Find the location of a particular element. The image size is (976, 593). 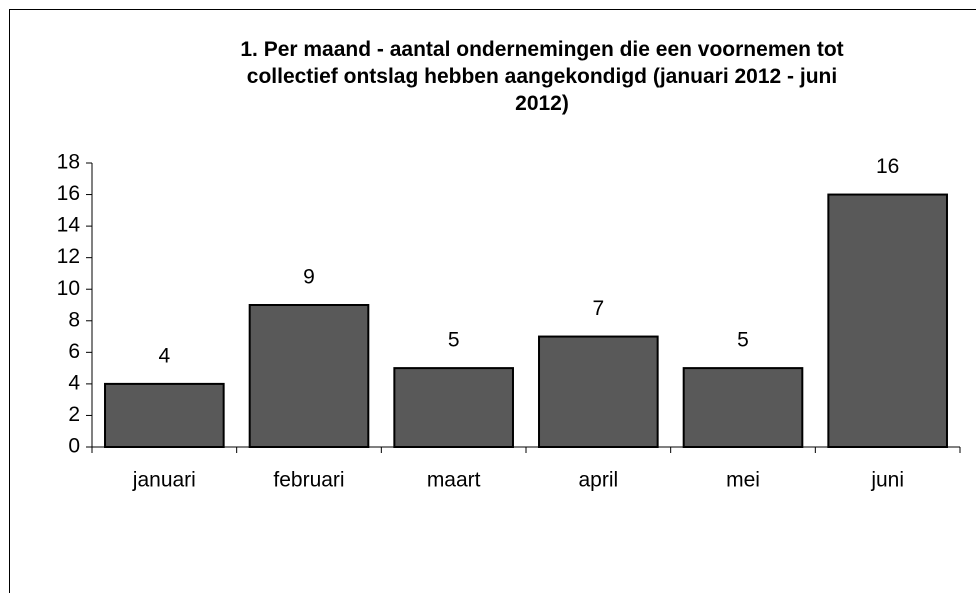

value-label: 16 is located at coordinates (887, 166).